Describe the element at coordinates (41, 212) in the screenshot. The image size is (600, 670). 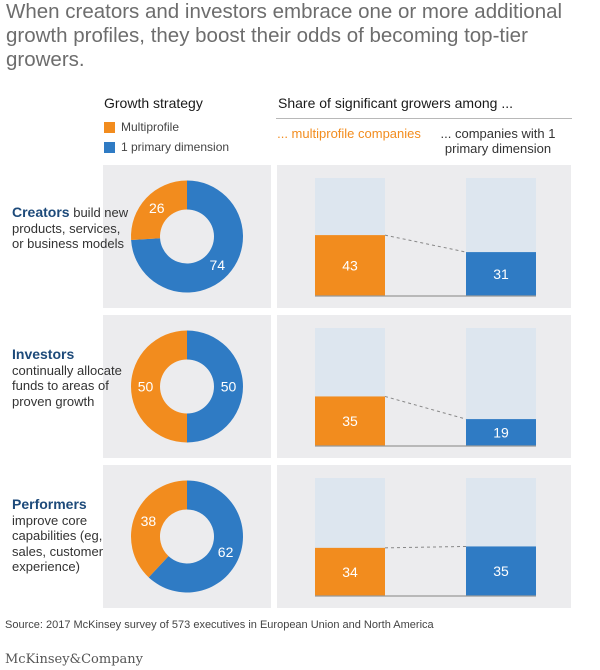
I see `row-name-creators: Creators` at that location.